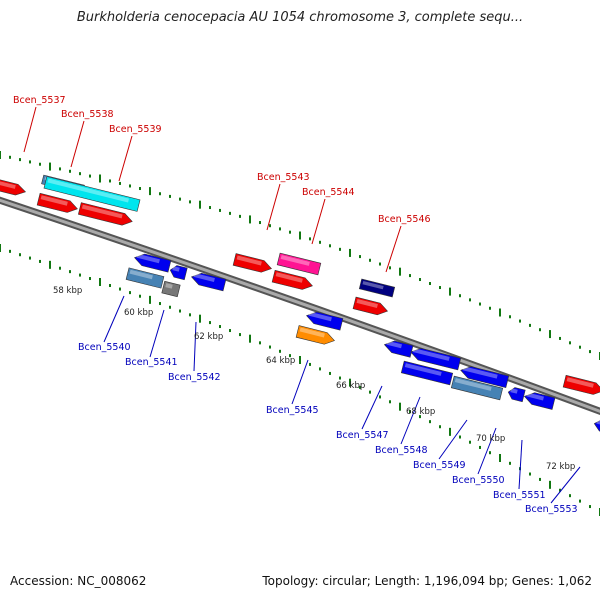 The width and height of the screenshot is (600, 600). I want to click on gene-label-top: Bcen_5544, so click(328, 192).